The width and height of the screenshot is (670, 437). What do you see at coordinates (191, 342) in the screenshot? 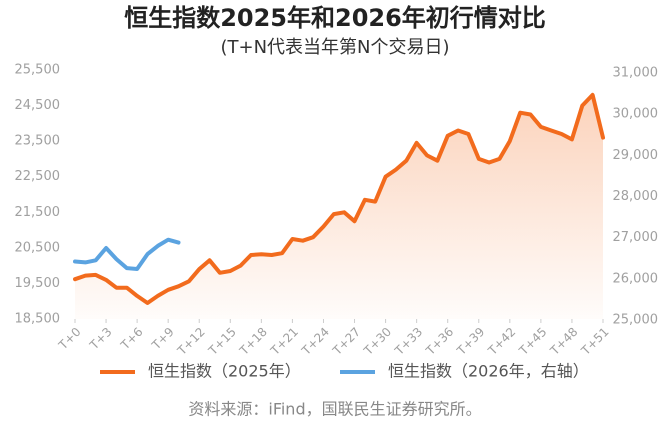
I see `x-tick-label: T+12` at bounding box center [191, 342].